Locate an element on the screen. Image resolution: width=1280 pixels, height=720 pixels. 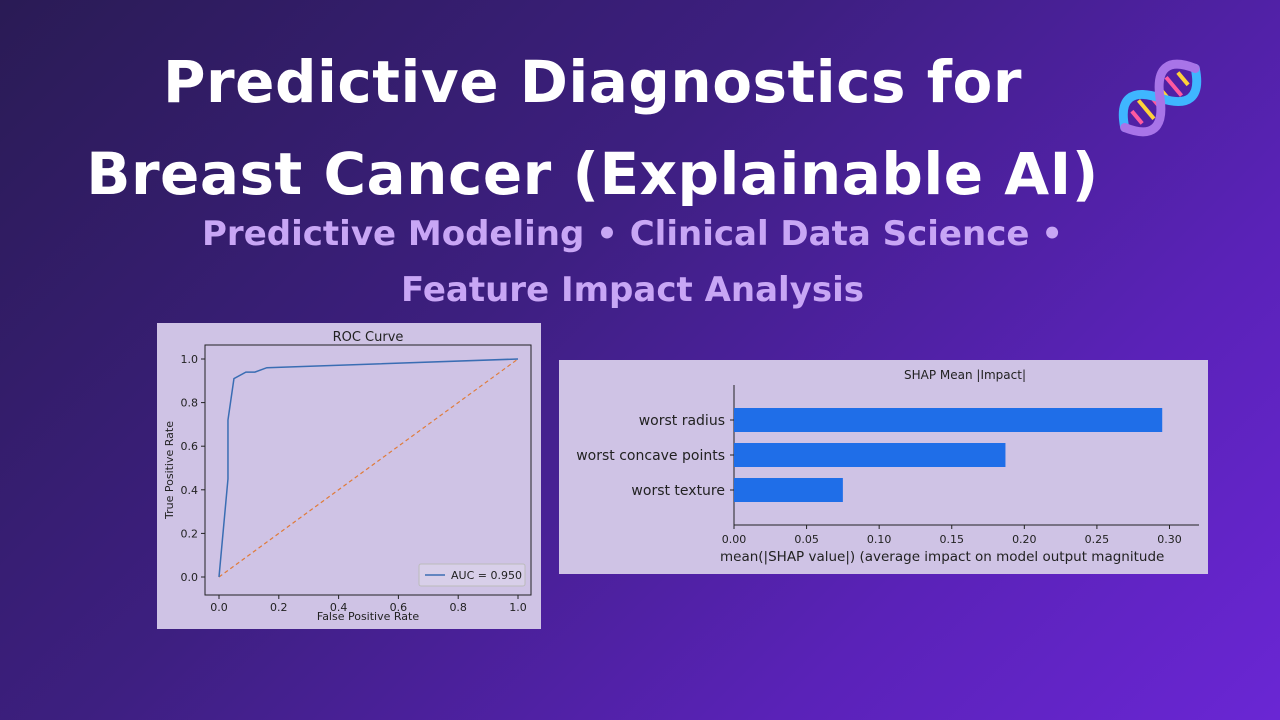
roc-y-tick-label: 0.2 is located at coordinates (190, 533).